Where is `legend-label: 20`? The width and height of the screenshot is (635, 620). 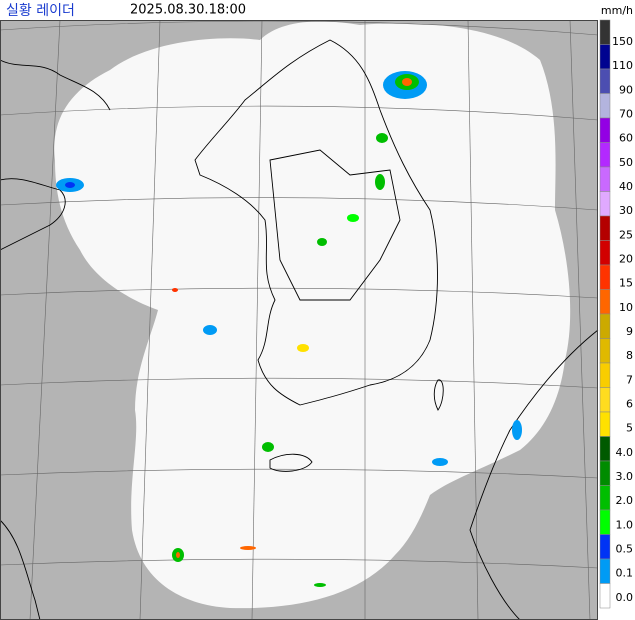 legend-label: 20 is located at coordinates (626, 259).